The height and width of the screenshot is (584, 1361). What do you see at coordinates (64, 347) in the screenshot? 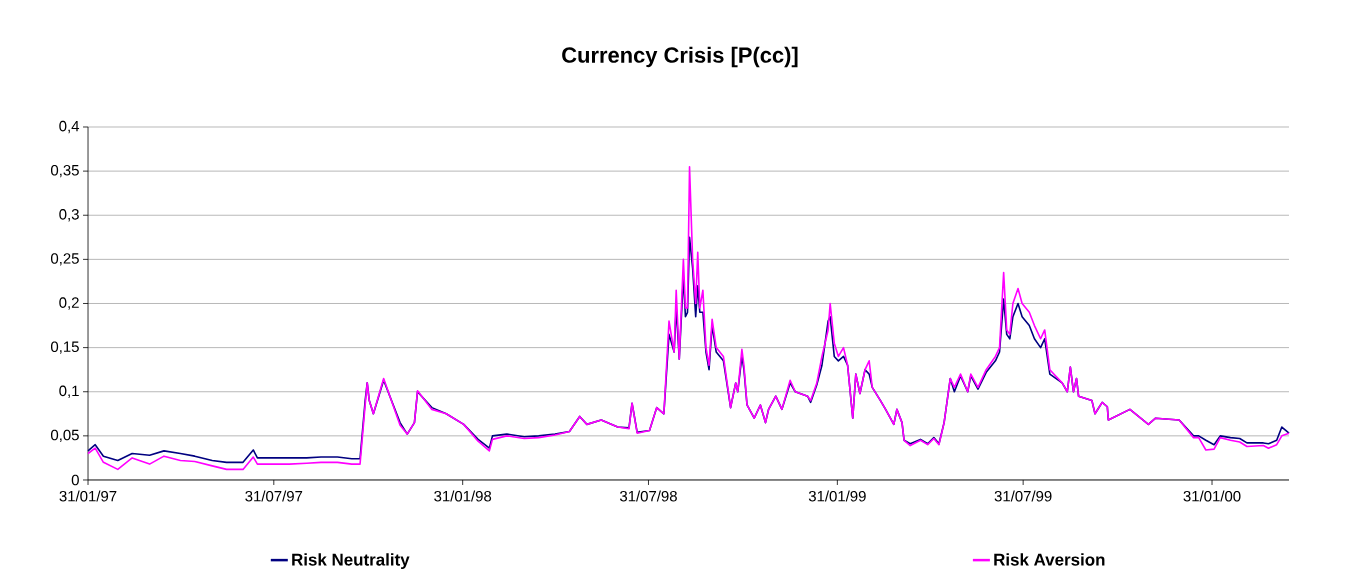
I see `y-tick-label: 0,15` at bounding box center [64, 347].